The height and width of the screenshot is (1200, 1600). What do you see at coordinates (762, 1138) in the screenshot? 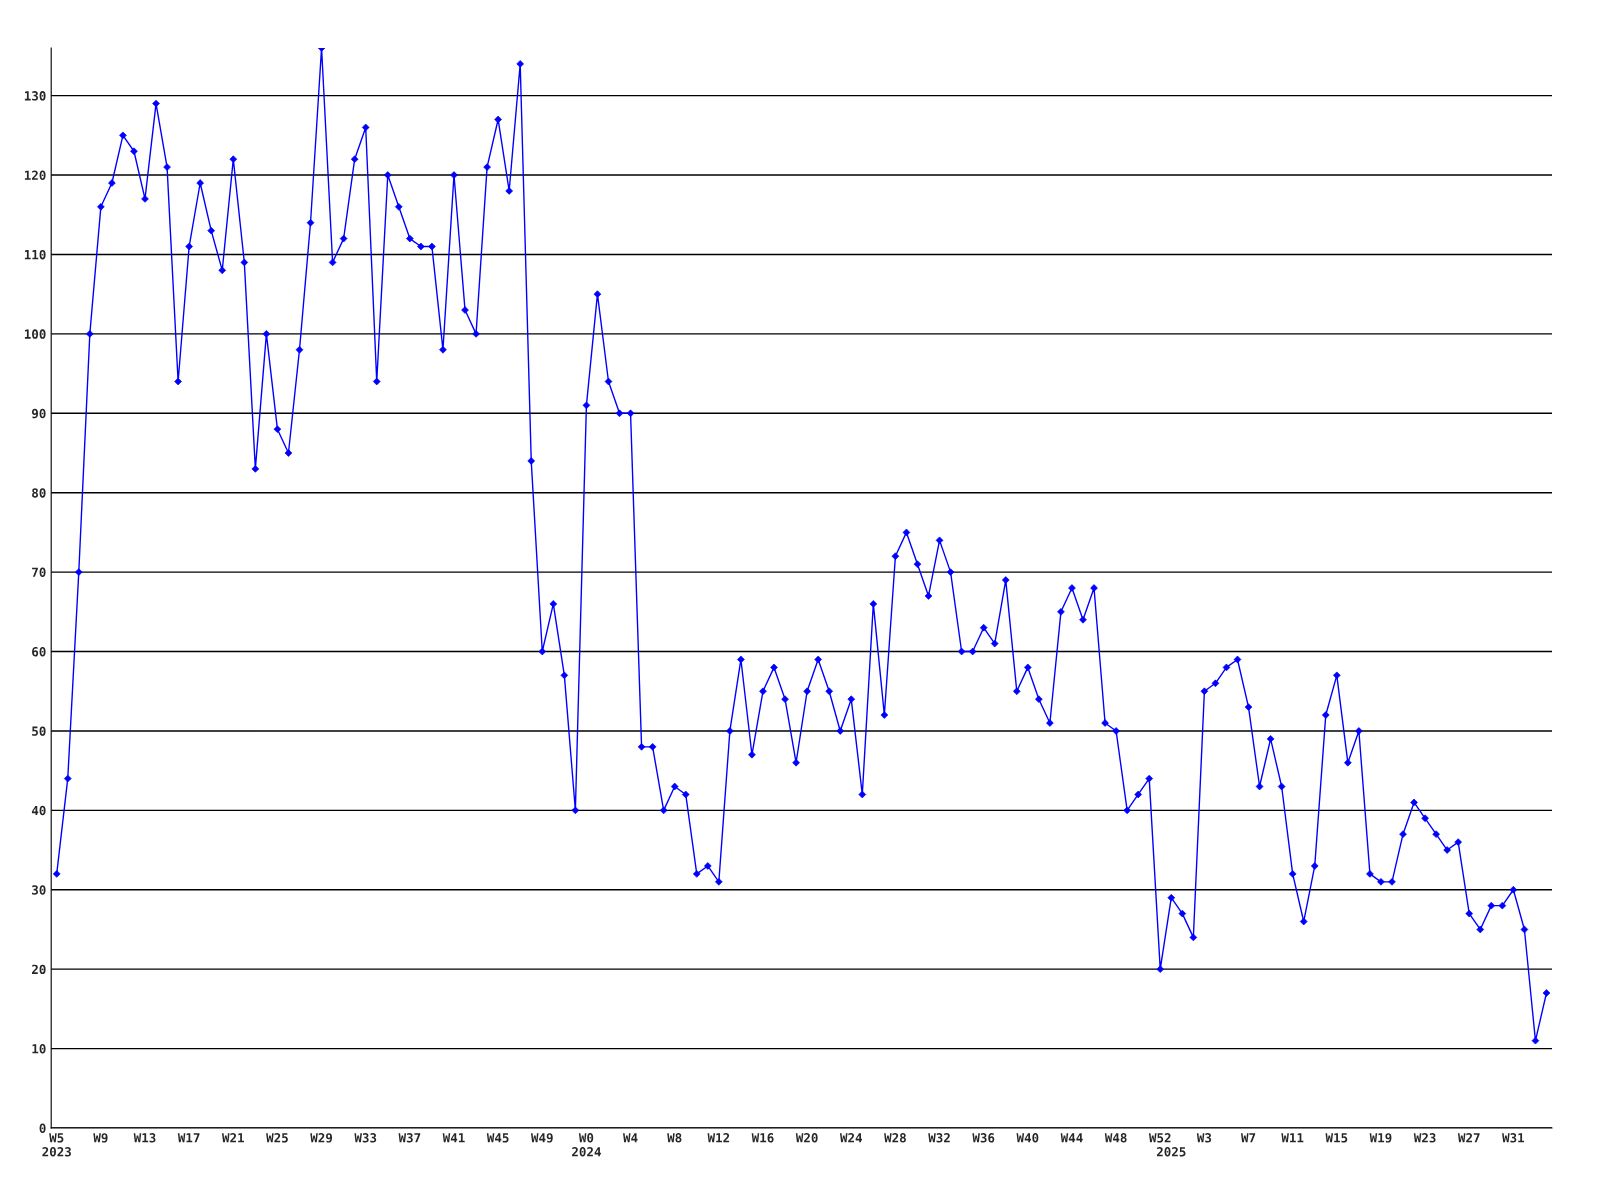
I see `x-tick-label: W16` at bounding box center [762, 1138].